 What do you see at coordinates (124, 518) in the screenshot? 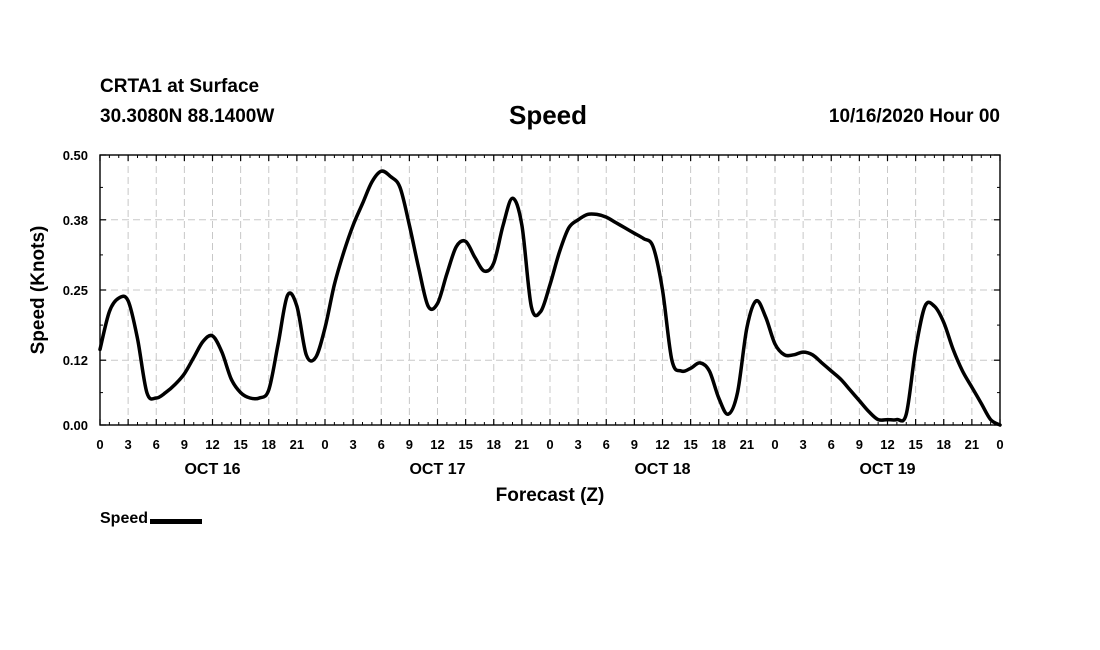
I see `legend-label: Speed` at bounding box center [124, 518].